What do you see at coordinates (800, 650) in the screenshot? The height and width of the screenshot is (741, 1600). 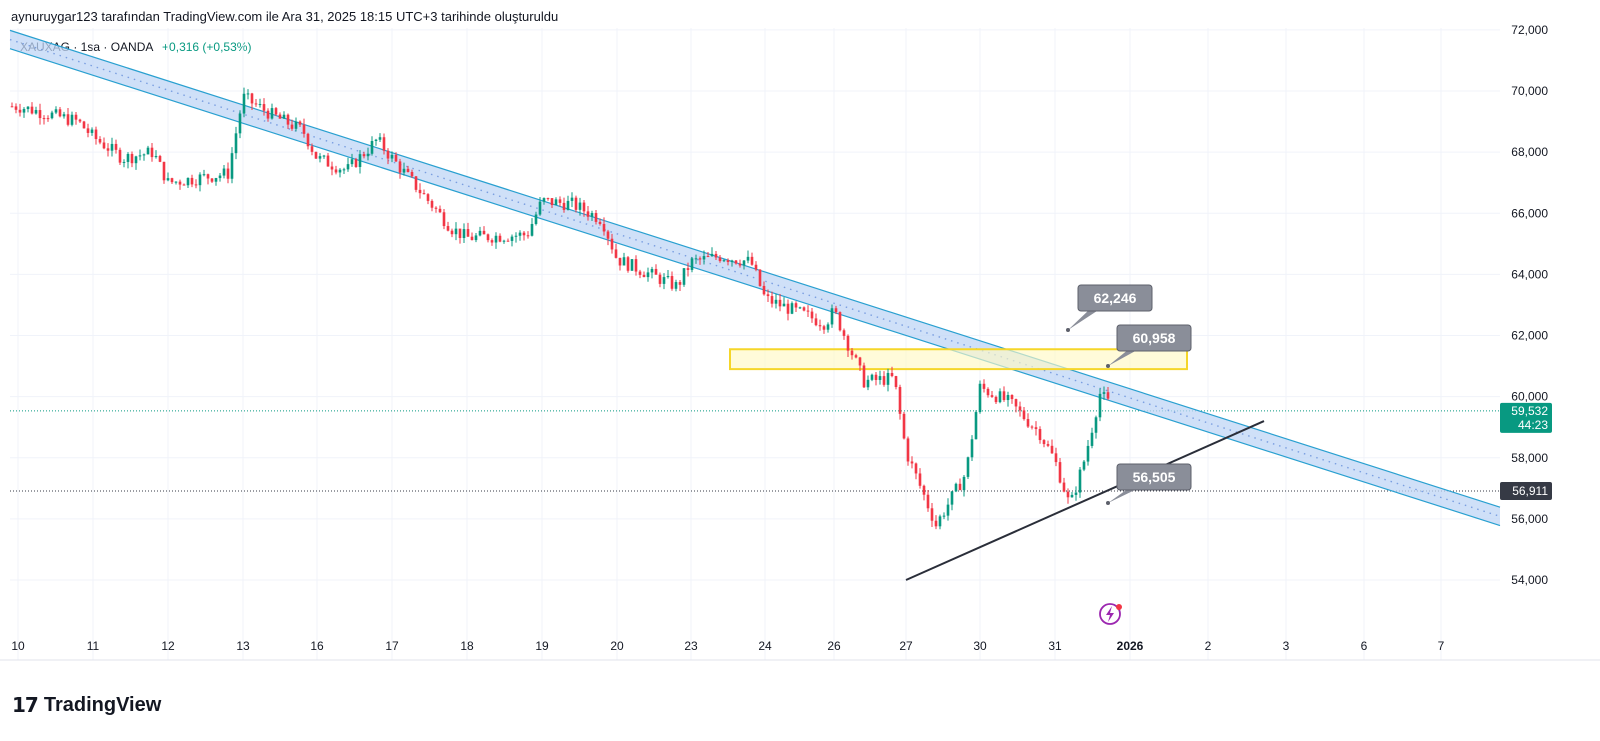 I see `time-axis: 10 11 12 13 16 17 18 19 20 23 24 26 27 30 31 2026 2 3 6 7` at bounding box center [800, 650].